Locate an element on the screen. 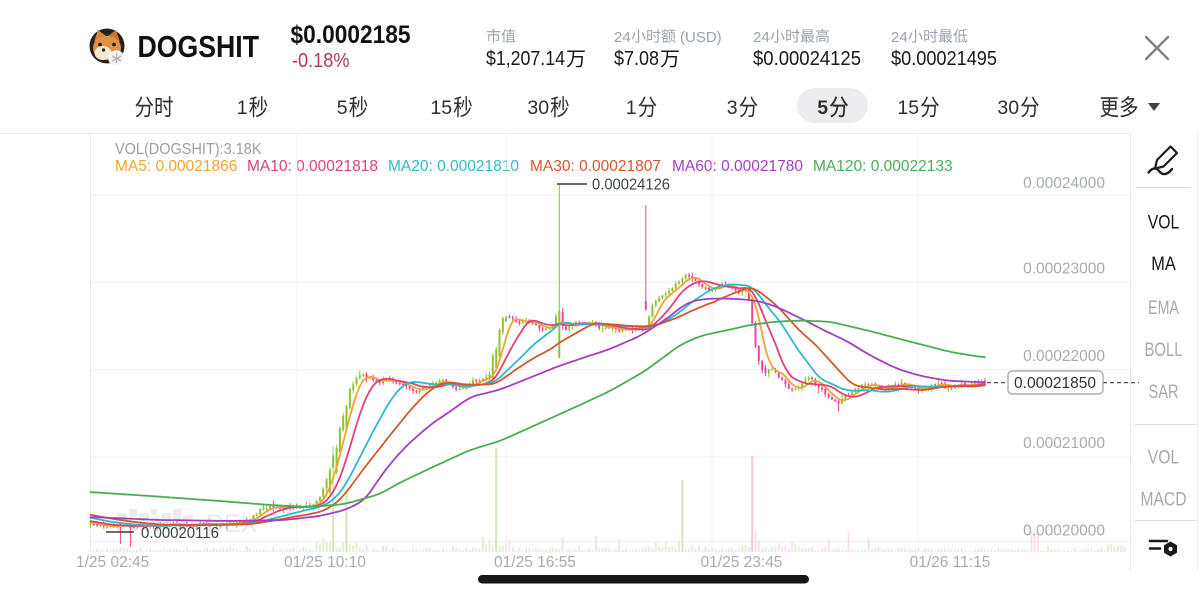 The width and height of the screenshot is (1200, 595). svg-text: 01/25 23:45 is located at coordinates (742, 562).